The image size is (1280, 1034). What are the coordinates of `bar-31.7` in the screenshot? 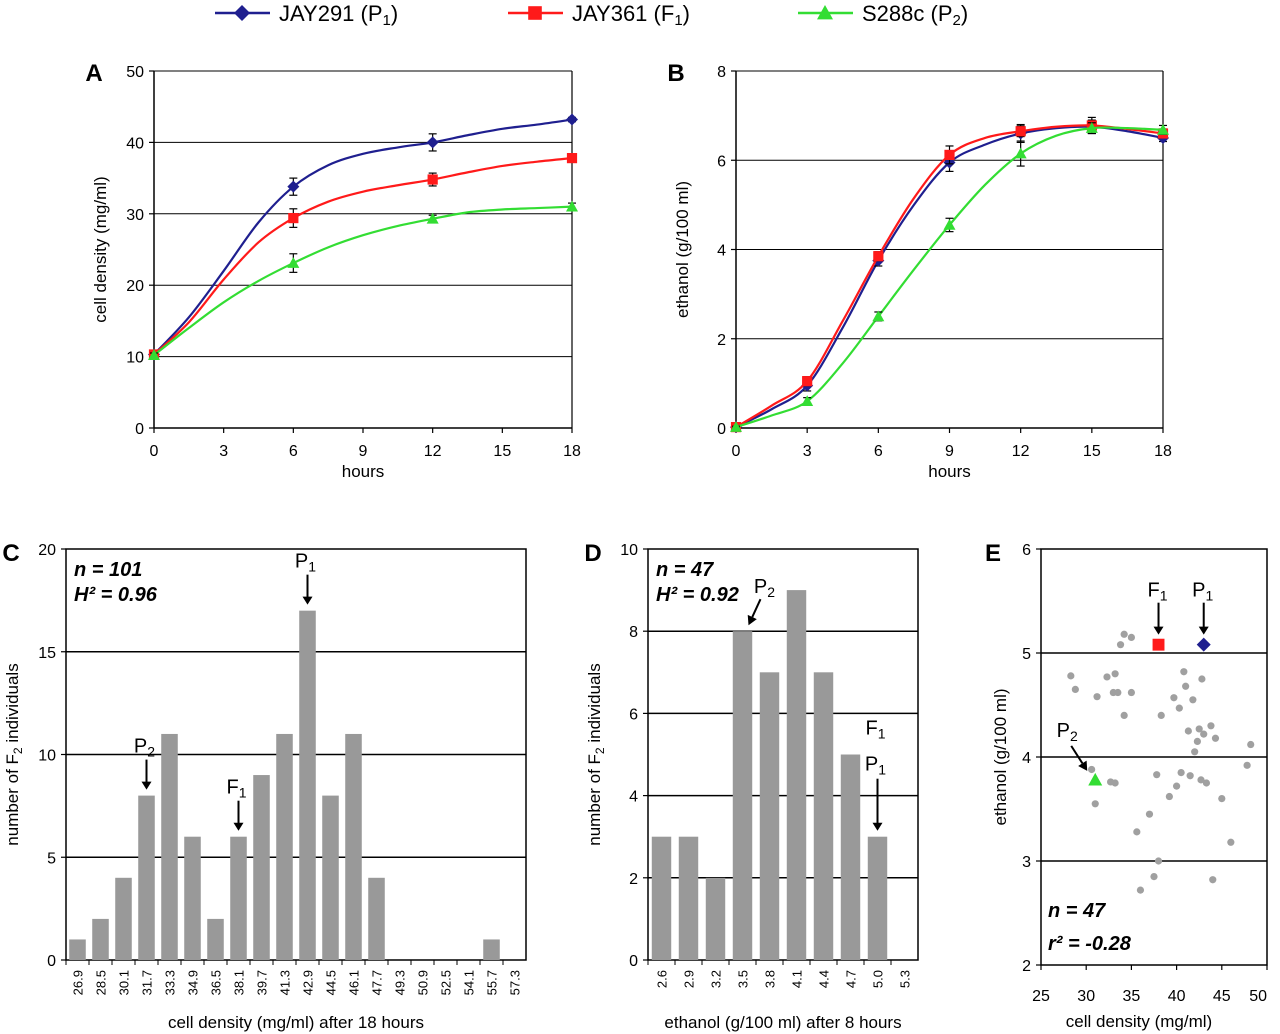 It's located at (146, 877).